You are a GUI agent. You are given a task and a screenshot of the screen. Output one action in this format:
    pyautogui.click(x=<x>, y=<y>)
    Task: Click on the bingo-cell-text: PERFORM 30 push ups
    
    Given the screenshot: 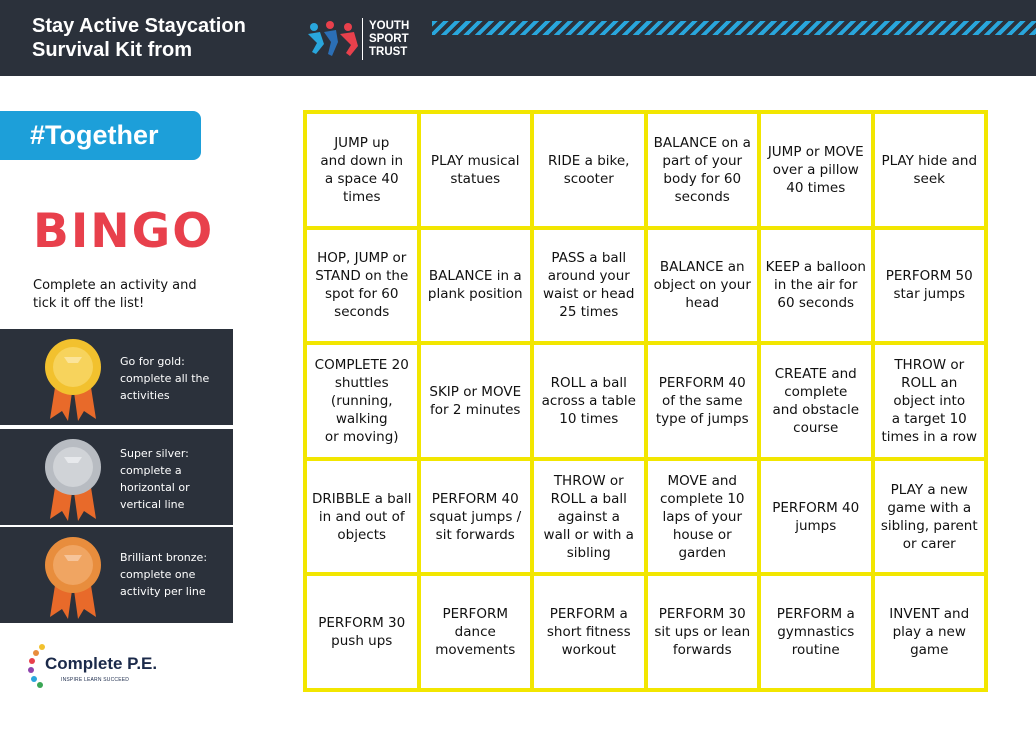 What is the action you would take?
    pyautogui.click(x=362, y=632)
    